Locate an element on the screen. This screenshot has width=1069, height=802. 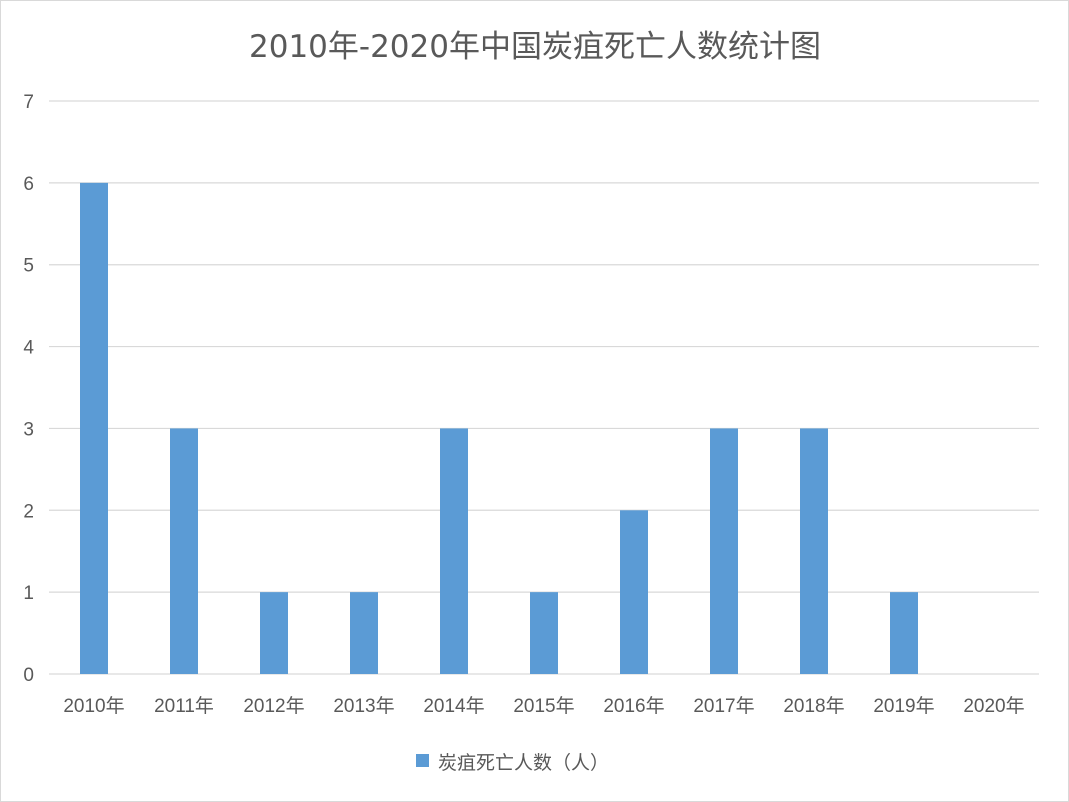
x-tick-label: 2015年 is located at coordinates (543, 706).